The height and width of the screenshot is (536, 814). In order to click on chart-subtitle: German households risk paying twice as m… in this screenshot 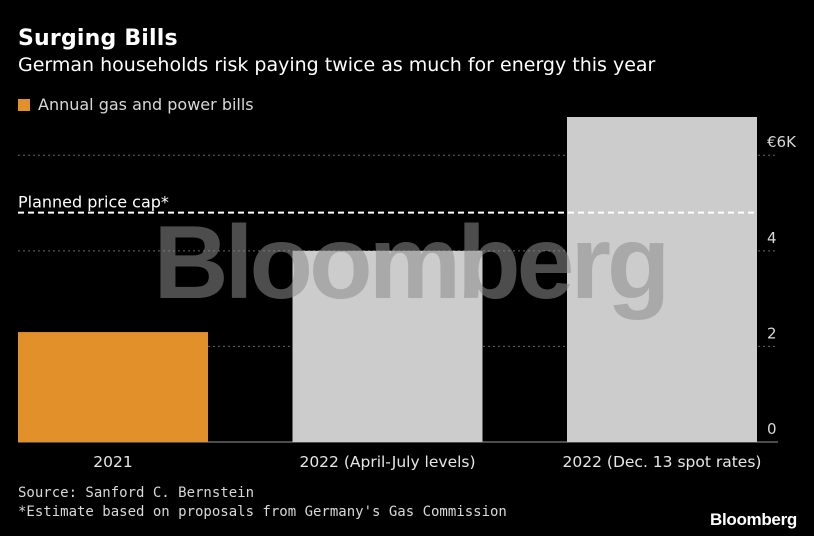, I will do `click(337, 65)`.